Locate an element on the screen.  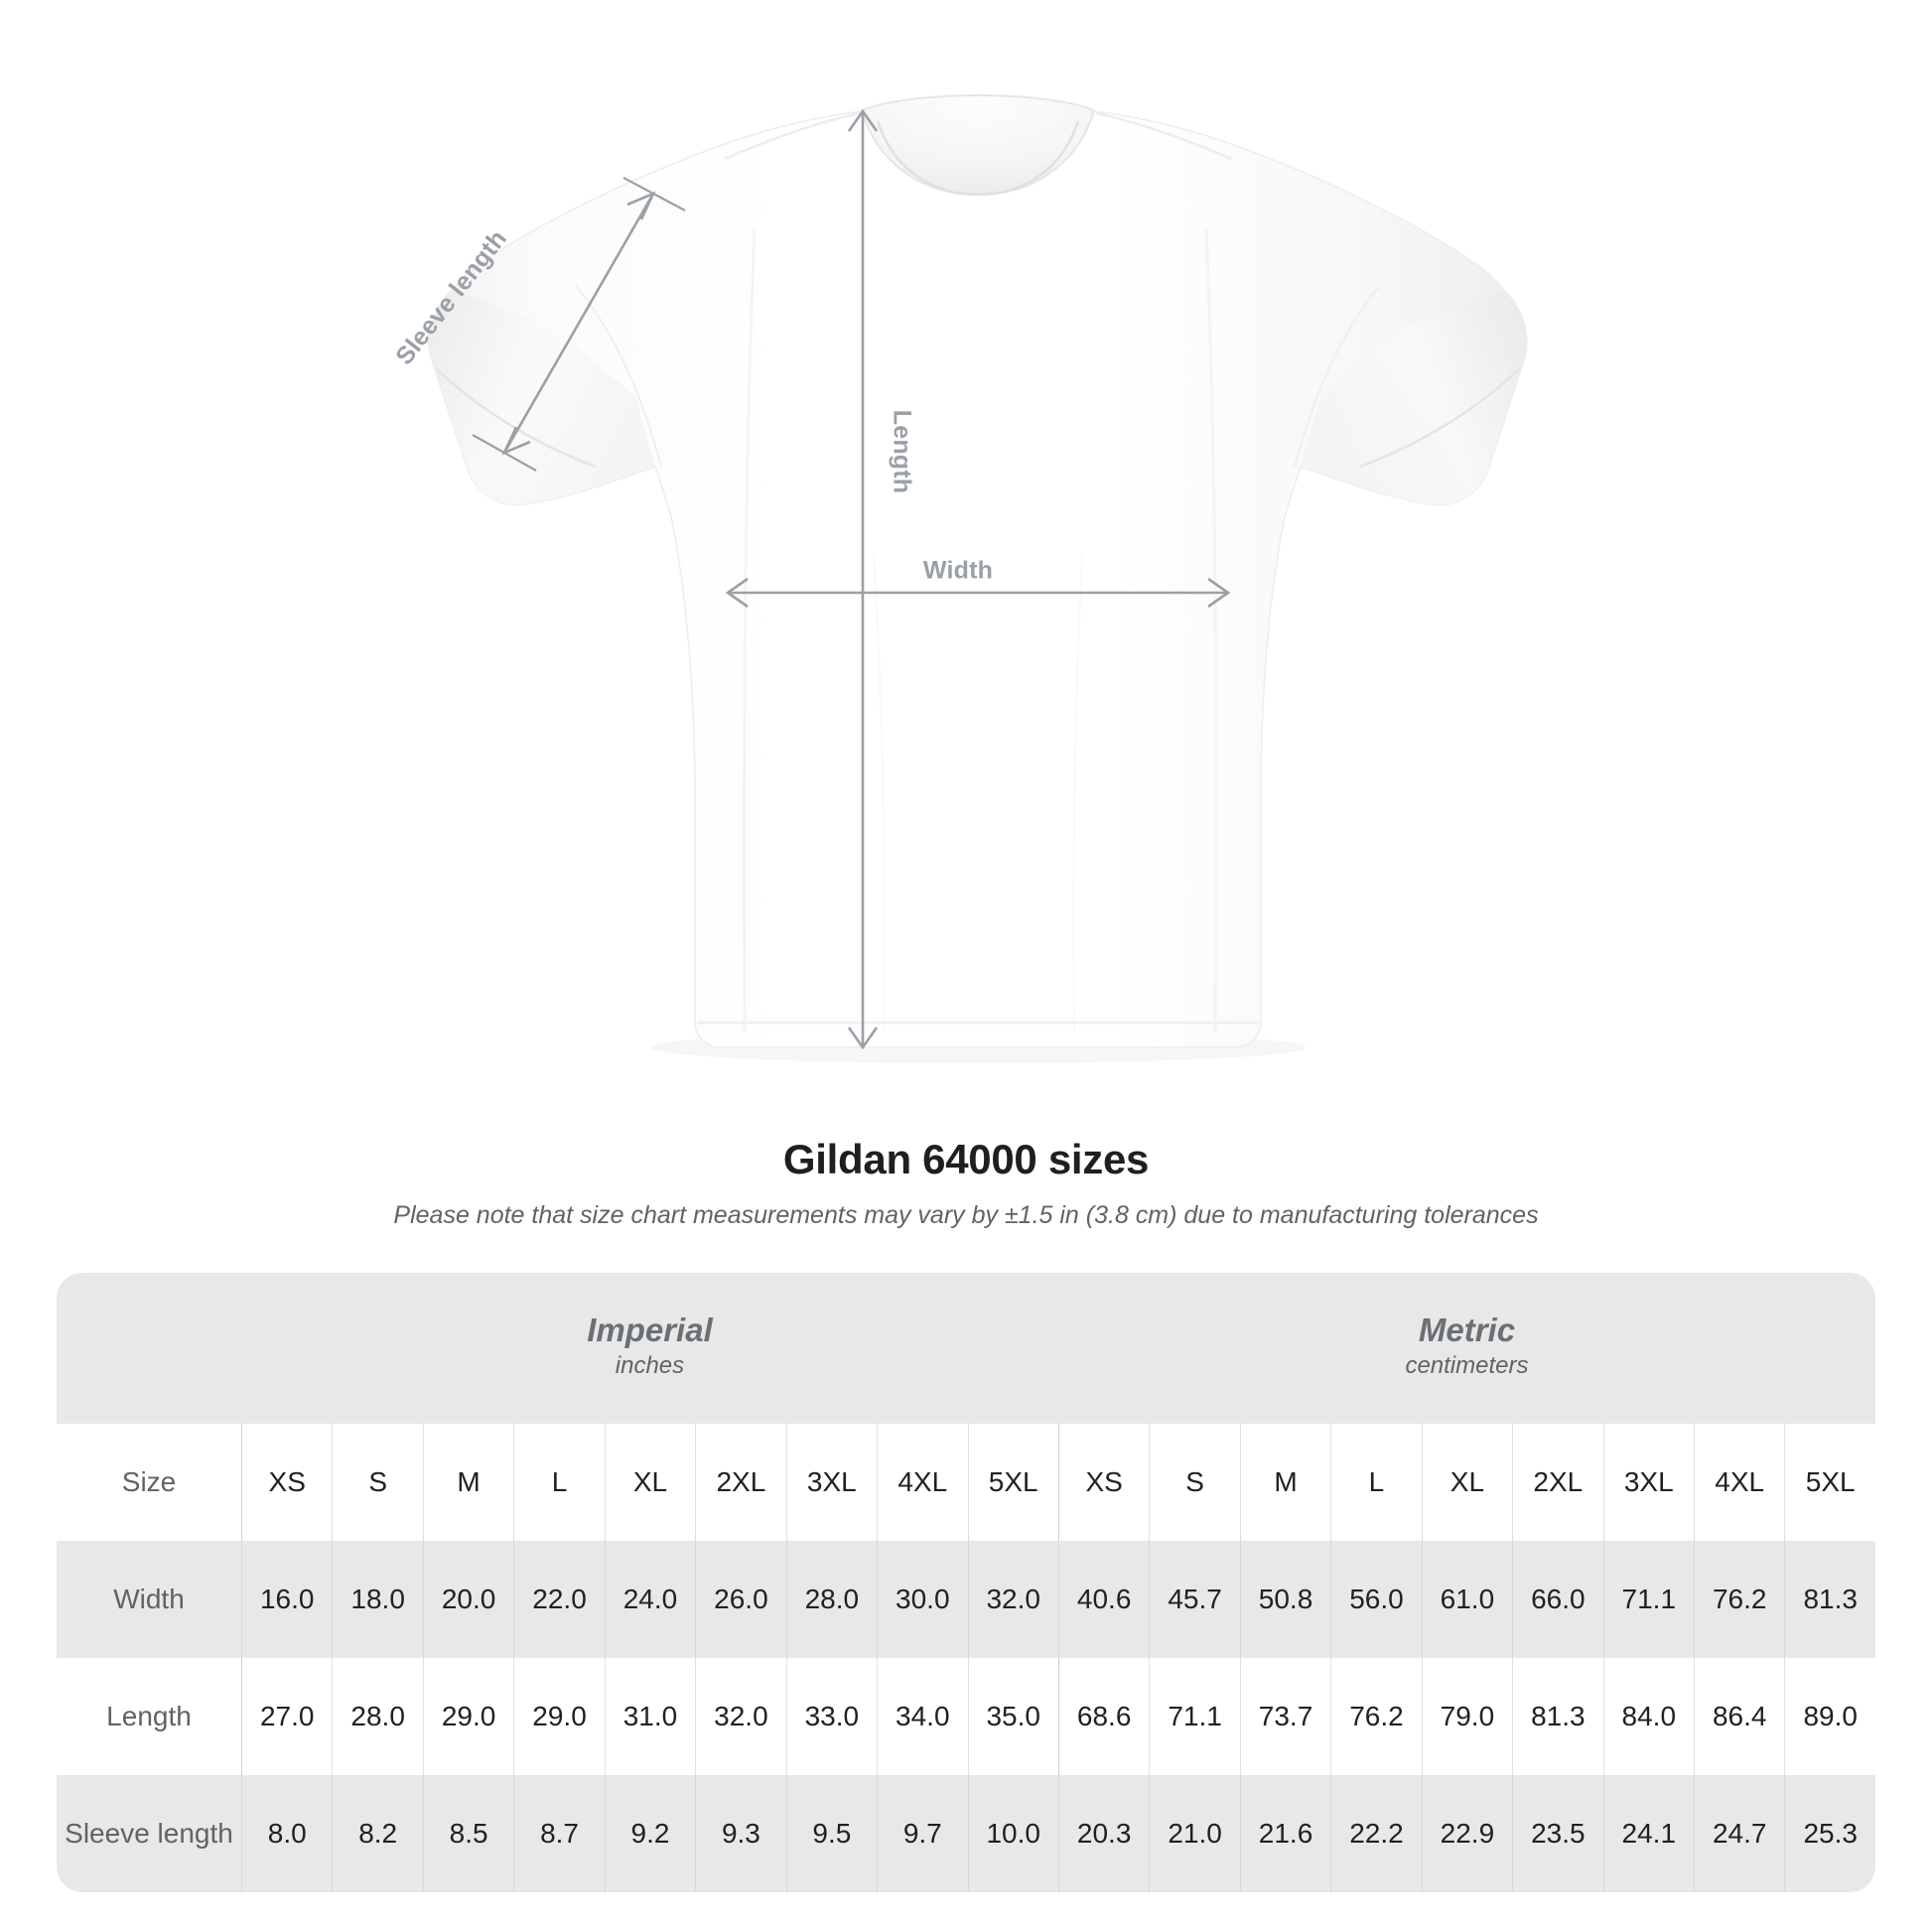
unit-header-metric: Metric centimeters is located at coordinates (1466, 1348).